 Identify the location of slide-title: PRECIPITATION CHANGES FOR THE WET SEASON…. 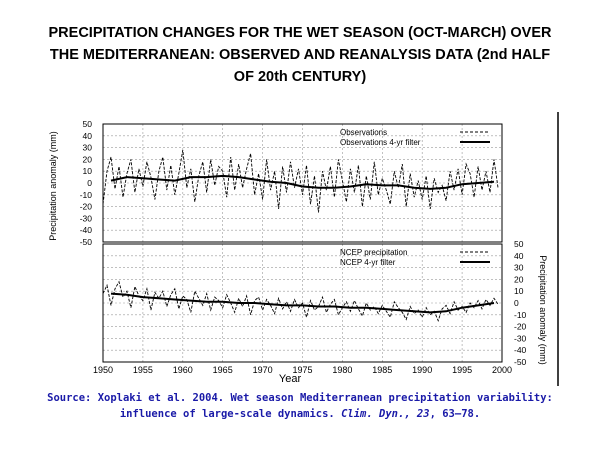
(300, 55).